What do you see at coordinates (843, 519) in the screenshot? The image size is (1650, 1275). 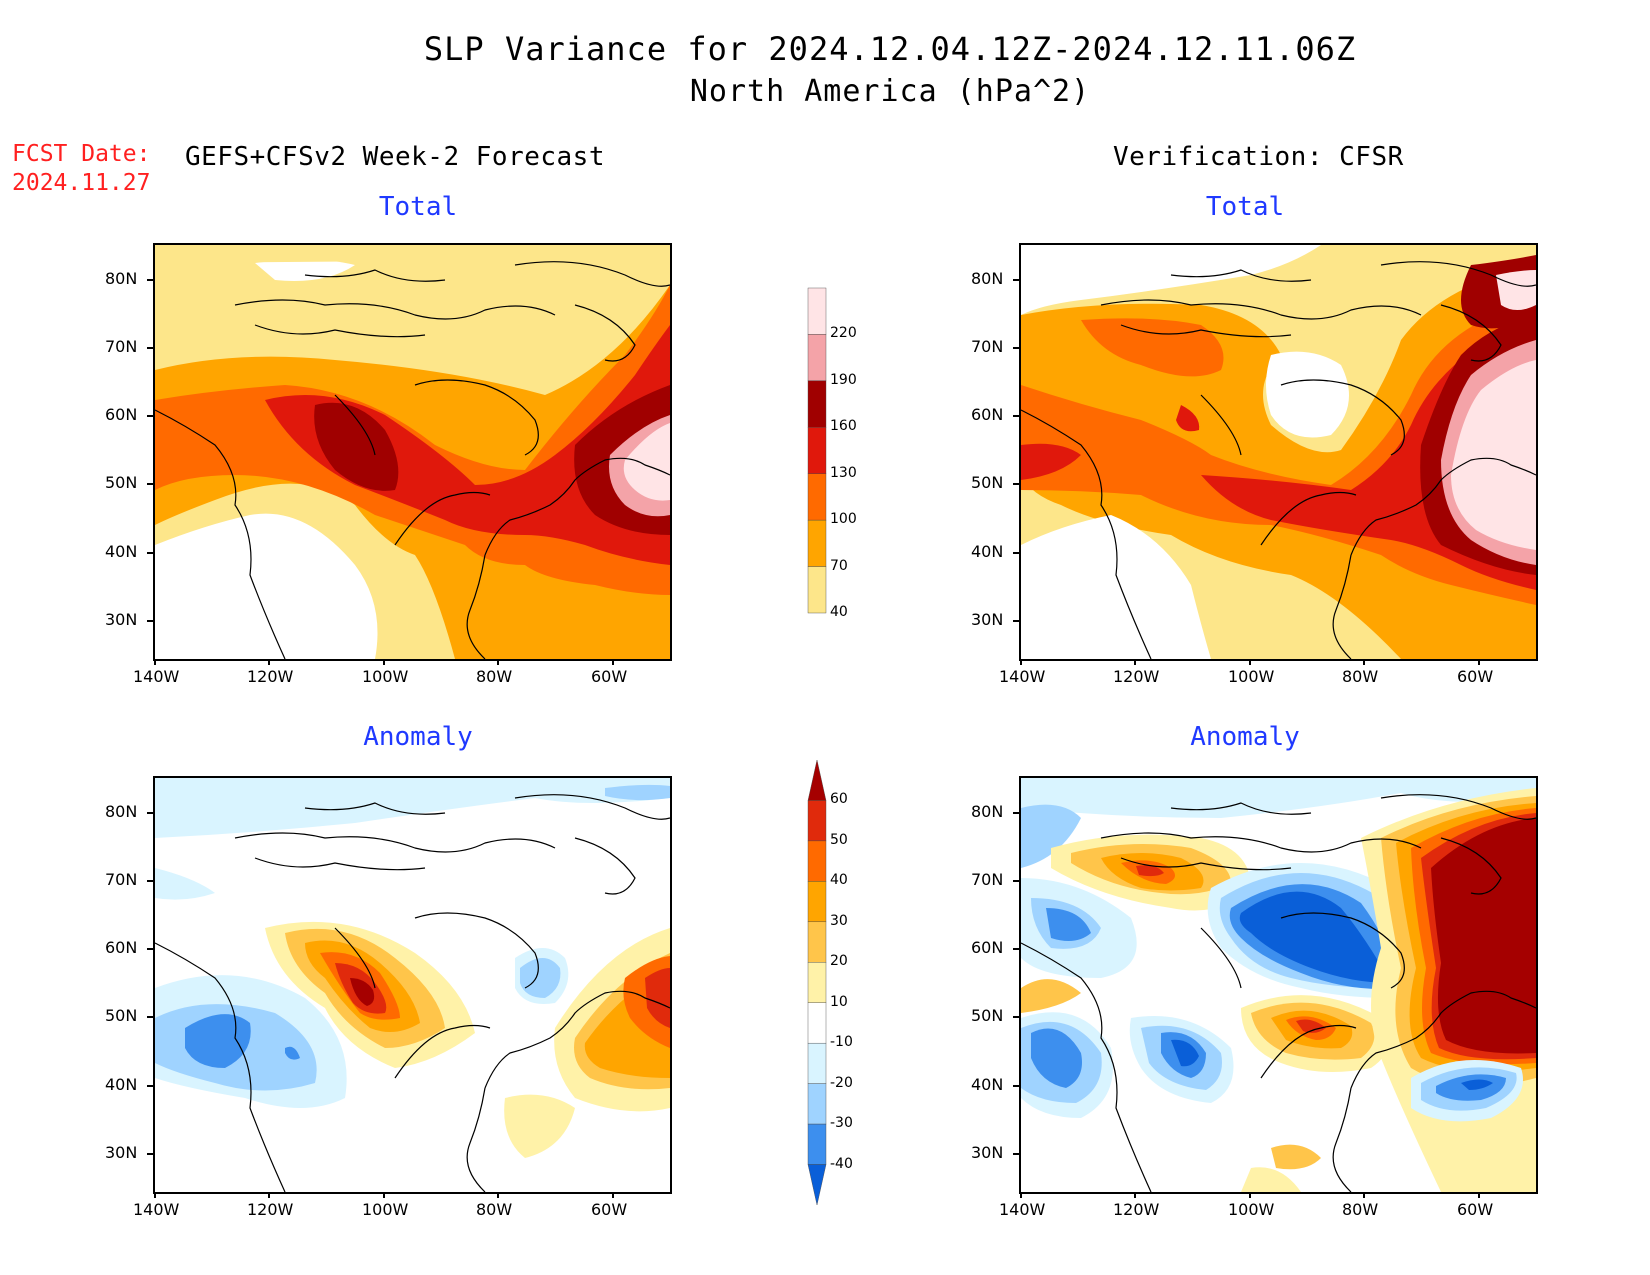 I see `colorbar-label: 100` at bounding box center [843, 519].